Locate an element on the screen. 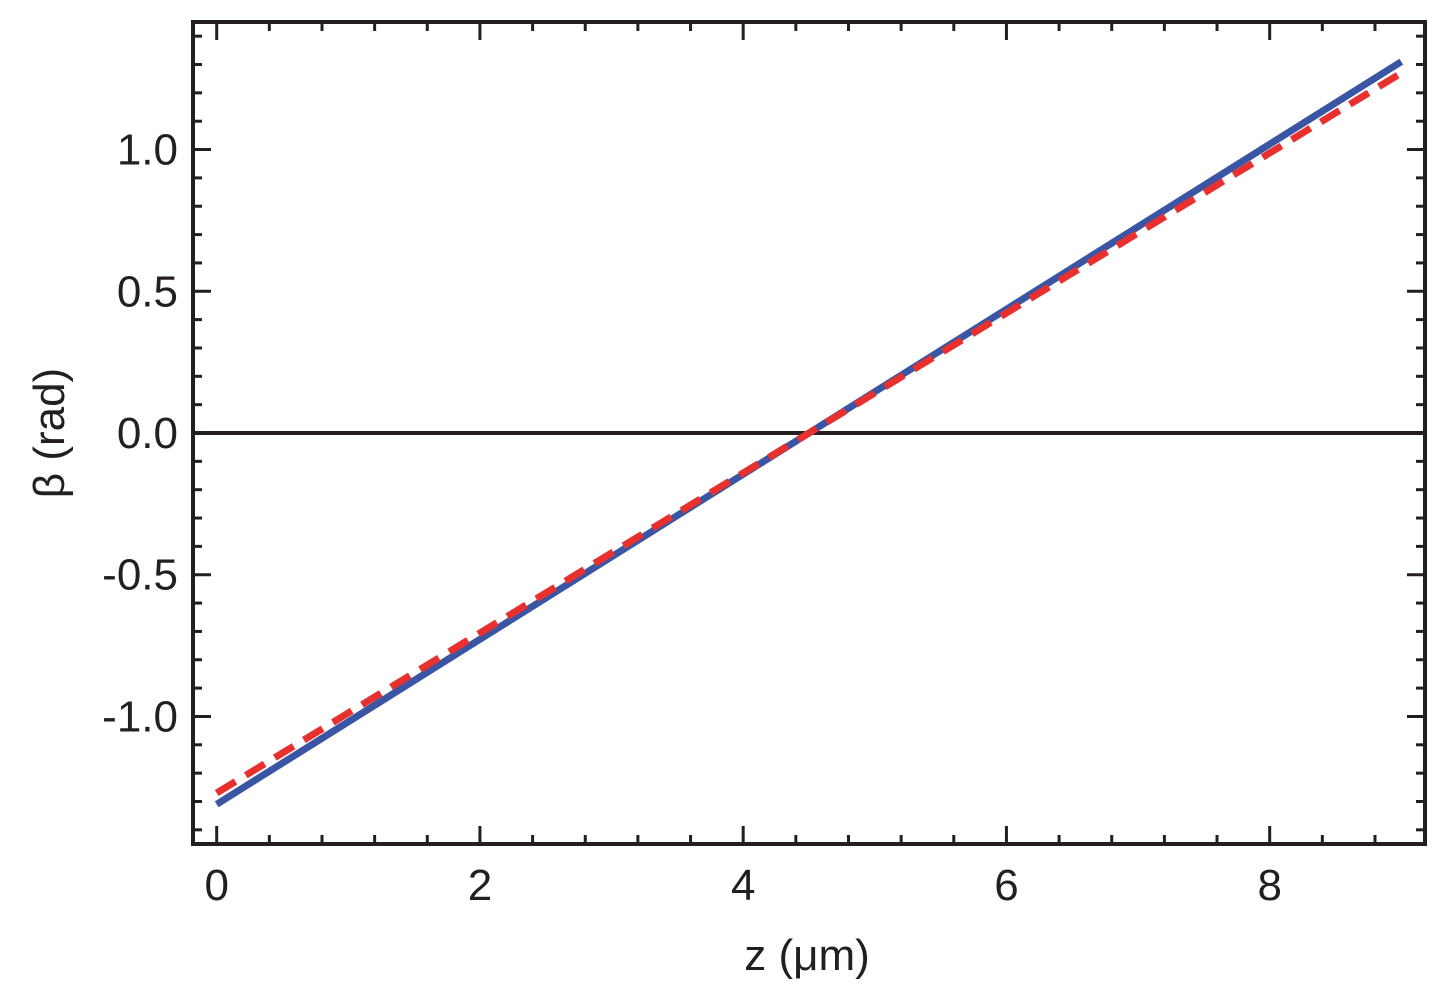 The width and height of the screenshot is (1451, 993). x-tick-label: 2 is located at coordinates (480, 885).